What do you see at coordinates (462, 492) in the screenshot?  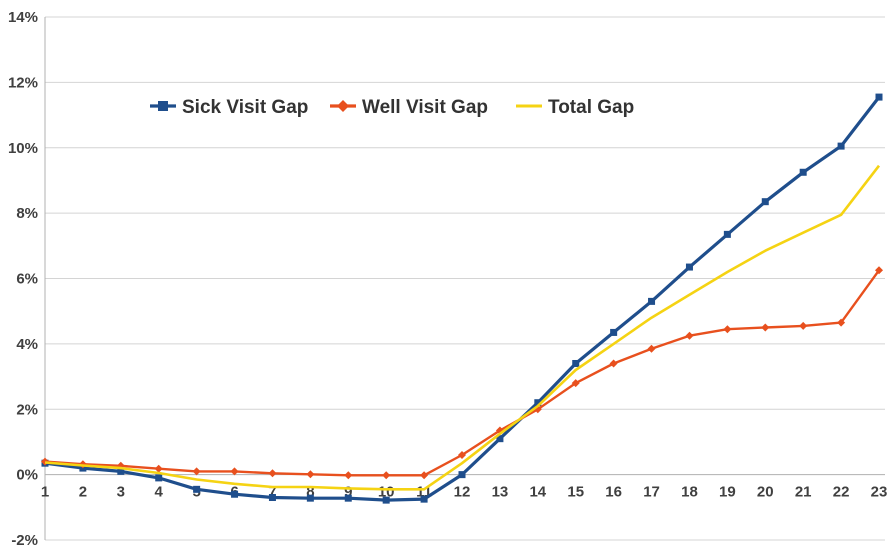 I see `x-tick-label: 12` at bounding box center [462, 492].